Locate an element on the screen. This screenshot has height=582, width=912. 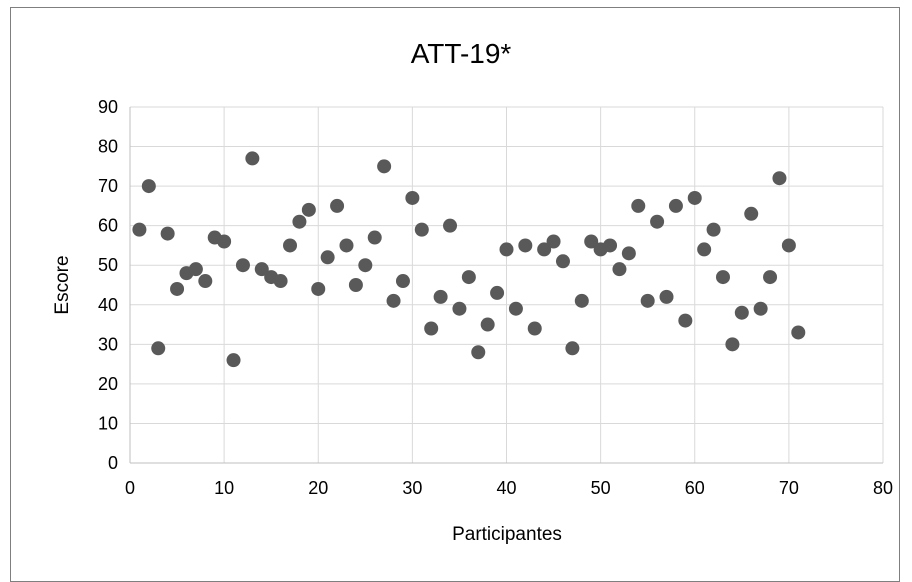
y-tick-label: 40 is located at coordinates (108, 305).